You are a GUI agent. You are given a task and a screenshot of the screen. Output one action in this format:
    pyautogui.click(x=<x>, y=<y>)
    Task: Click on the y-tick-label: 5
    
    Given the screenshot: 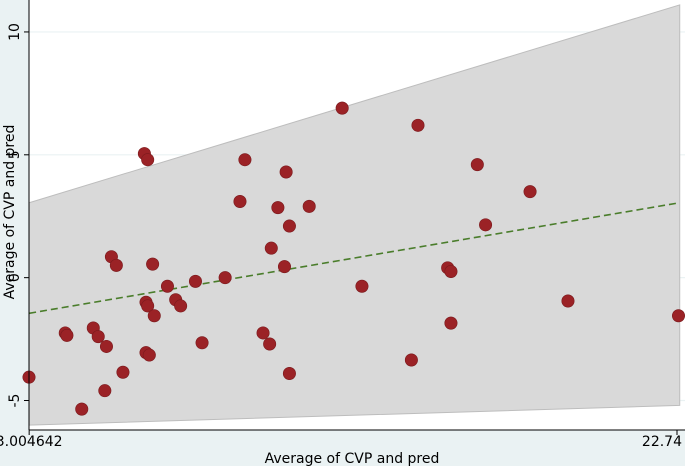 What is the action you would take?
    pyautogui.click(x=15, y=154)
    